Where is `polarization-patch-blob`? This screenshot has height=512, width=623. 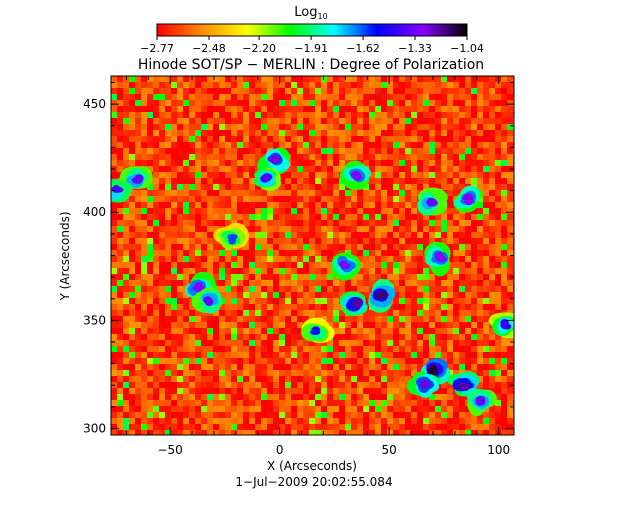 polarization-patch-blob is located at coordinates (468, 197).